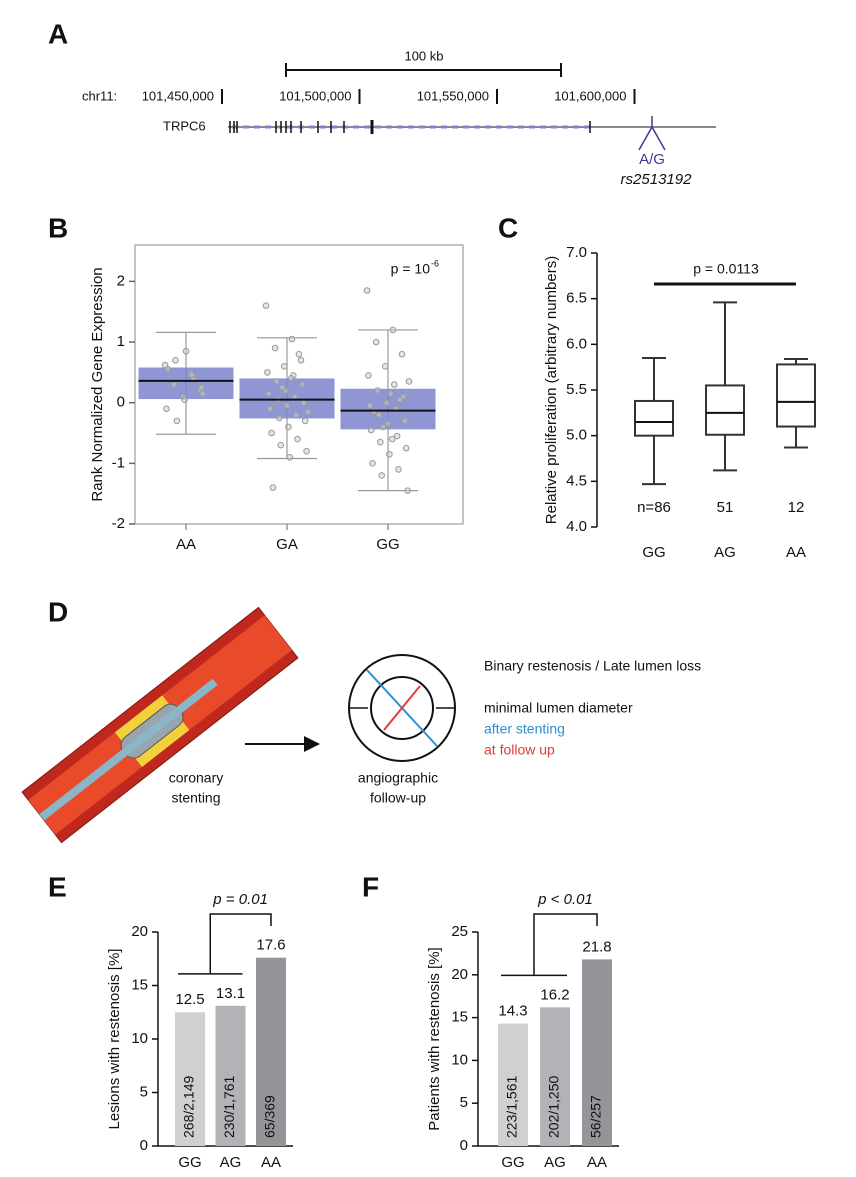 This screenshot has width=856, height=1177. Describe the element at coordinates (57, 886) in the screenshot. I see `panel-label: E` at that location.